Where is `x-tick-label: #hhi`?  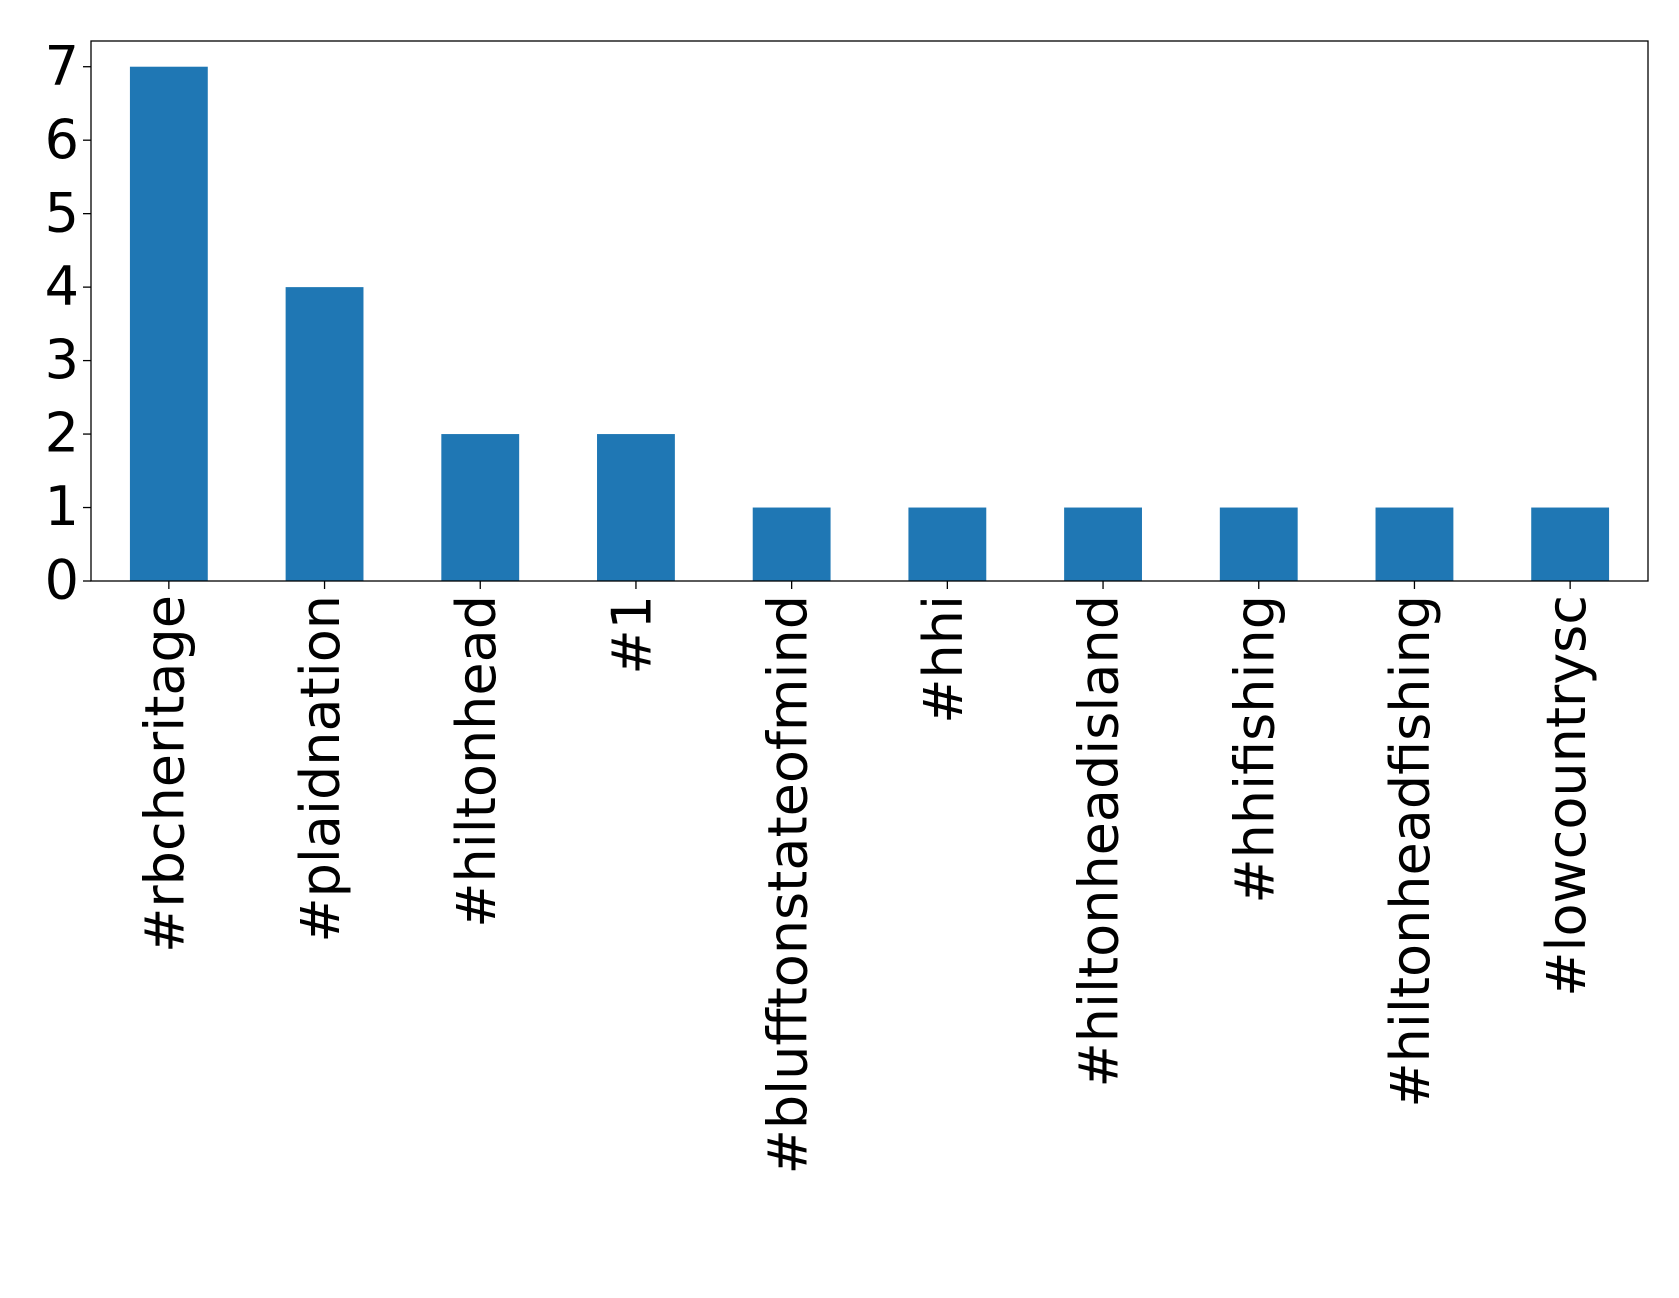
x-tick-label: #hhi is located at coordinates (943, 659).